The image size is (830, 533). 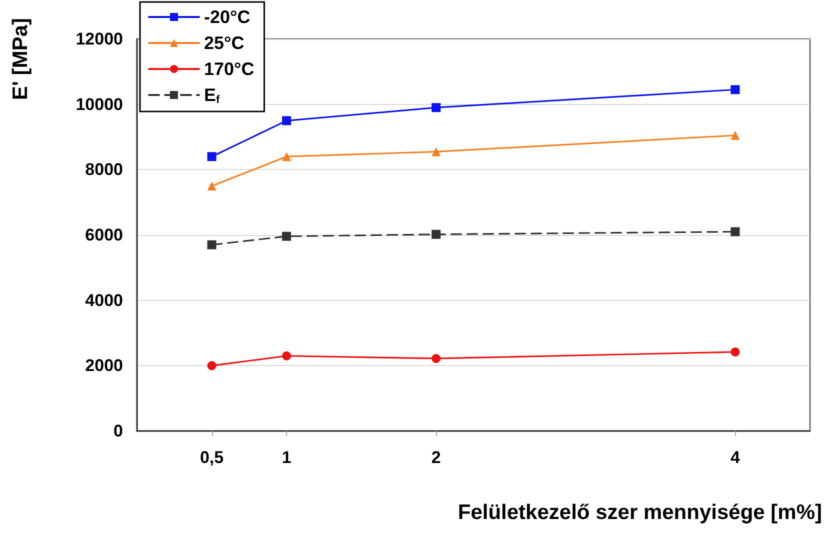 What do you see at coordinates (224, 43) in the screenshot?
I see `legend-label: 25°C` at bounding box center [224, 43].